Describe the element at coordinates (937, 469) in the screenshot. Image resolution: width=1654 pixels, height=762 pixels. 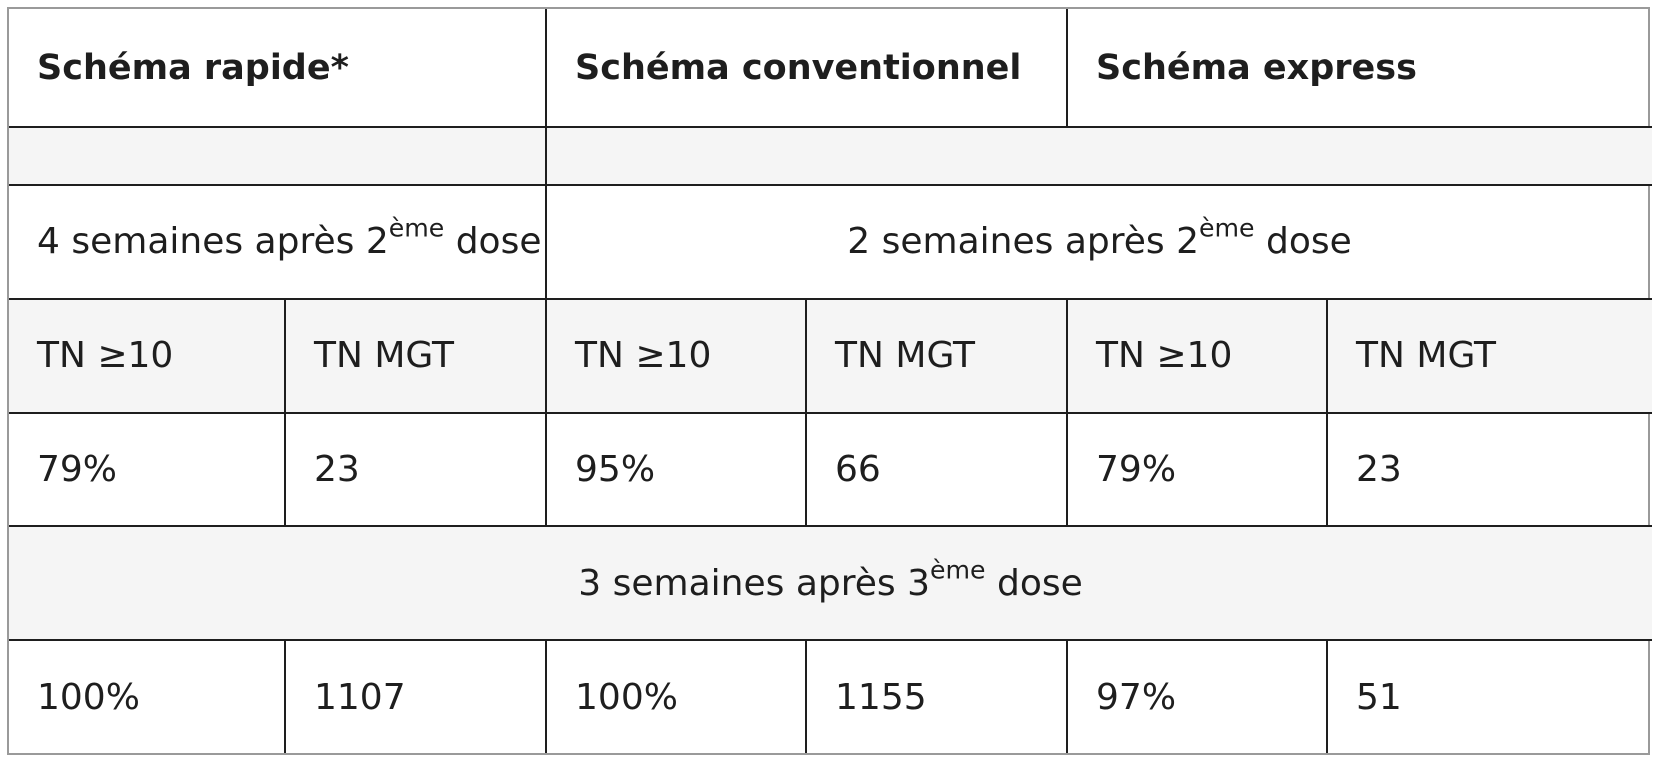
I see `table-cell: 66` at that location.